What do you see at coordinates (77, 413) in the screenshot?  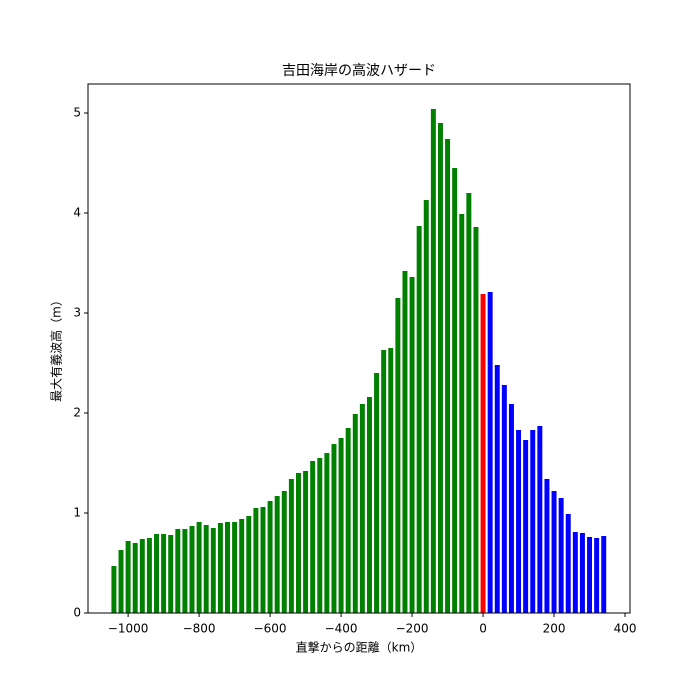 I see `y-tick-label: 2` at bounding box center [77, 413].